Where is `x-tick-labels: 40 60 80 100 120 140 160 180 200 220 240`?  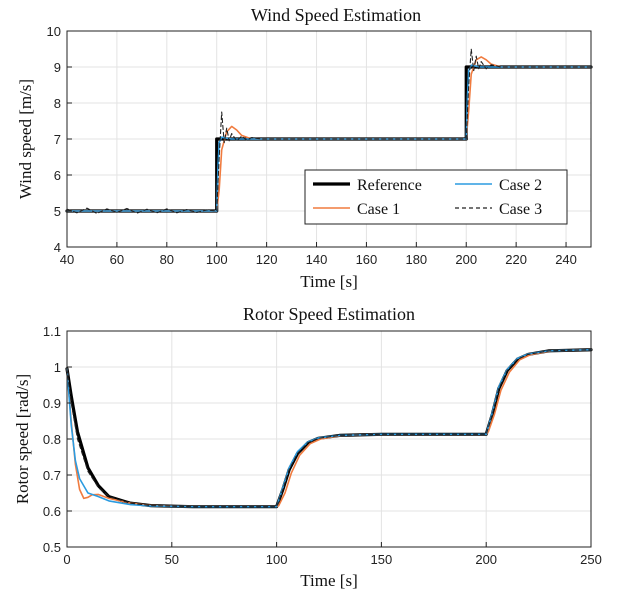 x-tick-labels: 40 60 80 100 120 140 160 180 200 220 240 is located at coordinates (318, 254).